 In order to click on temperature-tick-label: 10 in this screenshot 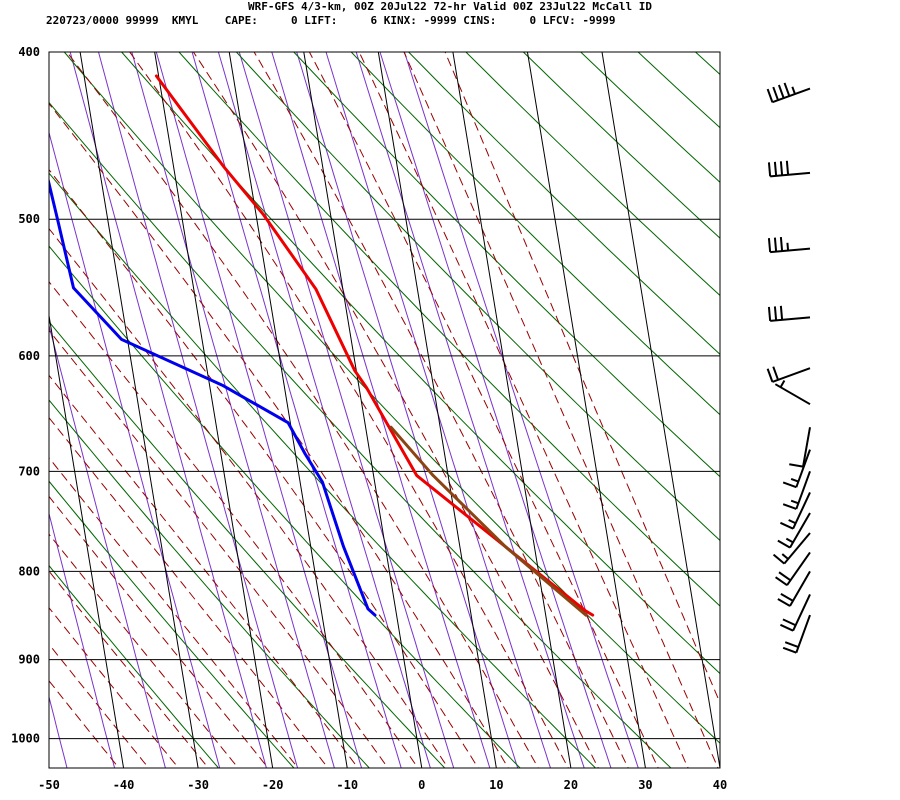, I will do `click(496, 785)`.